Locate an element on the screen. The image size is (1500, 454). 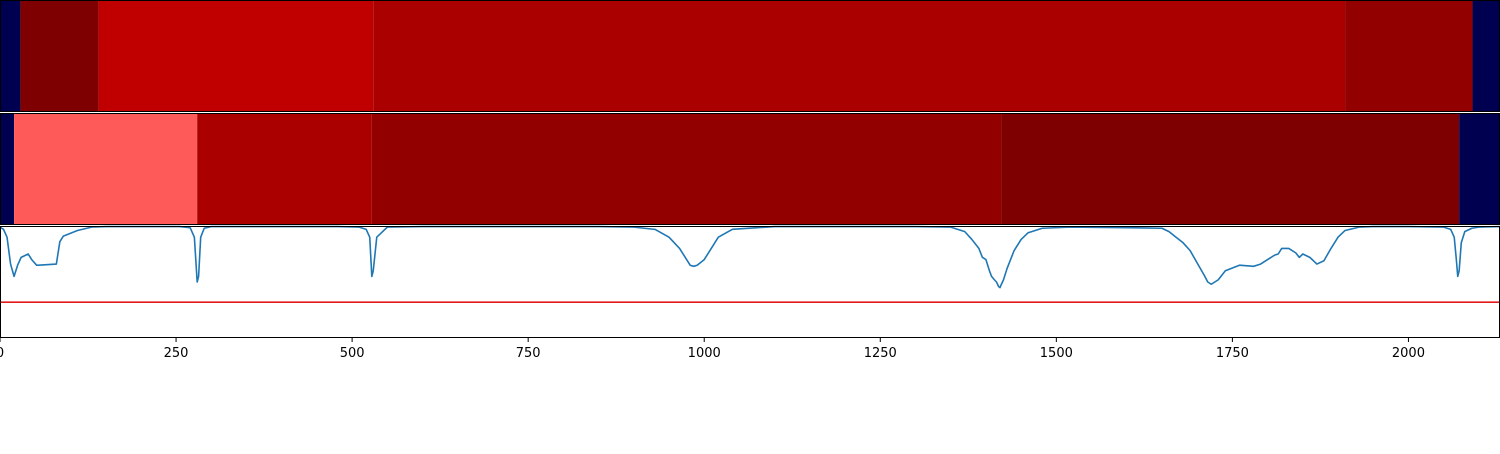
x-tick-label: 1750 is located at coordinates (1232, 353).